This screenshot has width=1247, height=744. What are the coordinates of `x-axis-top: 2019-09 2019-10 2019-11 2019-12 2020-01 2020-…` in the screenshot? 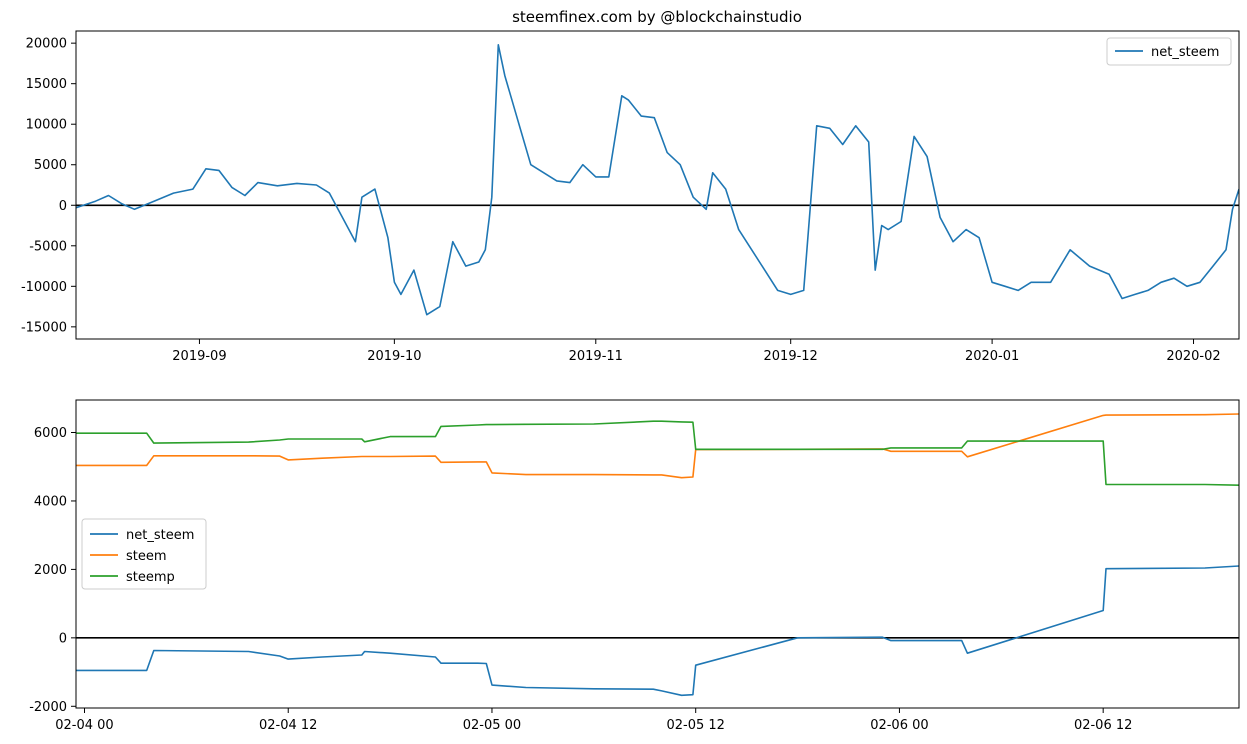 It's located at (696, 351).